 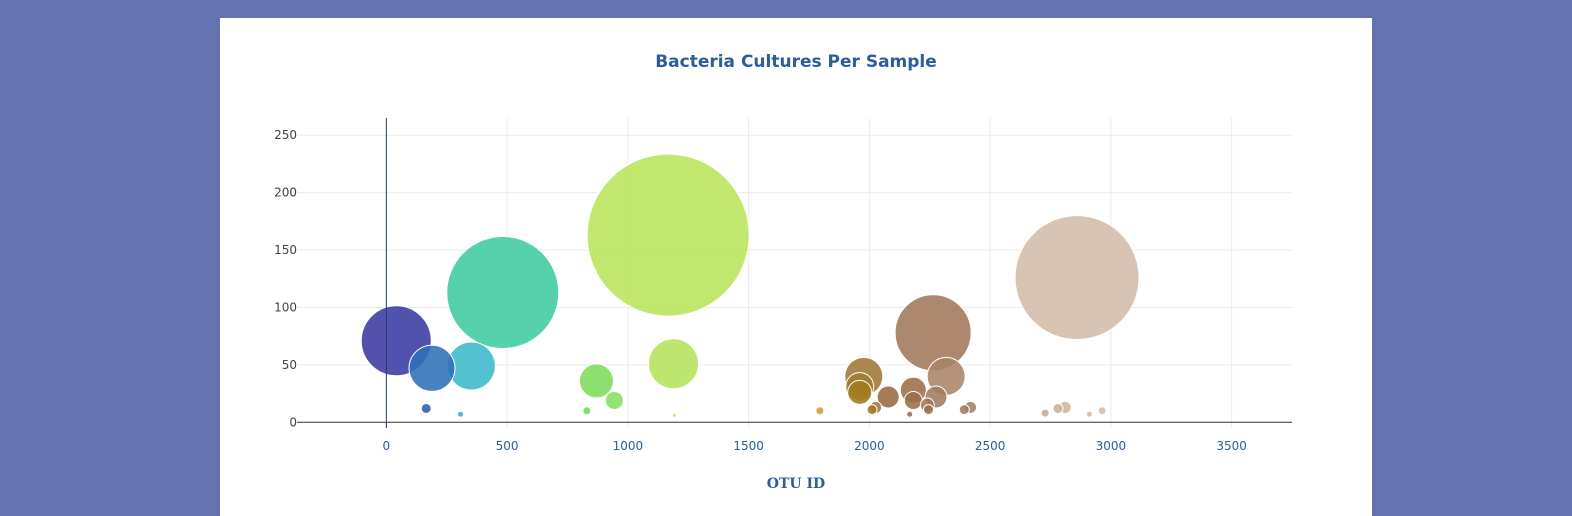 What do you see at coordinates (289, 365) in the screenshot?
I see `y-tick-label: 50` at bounding box center [289, 365].